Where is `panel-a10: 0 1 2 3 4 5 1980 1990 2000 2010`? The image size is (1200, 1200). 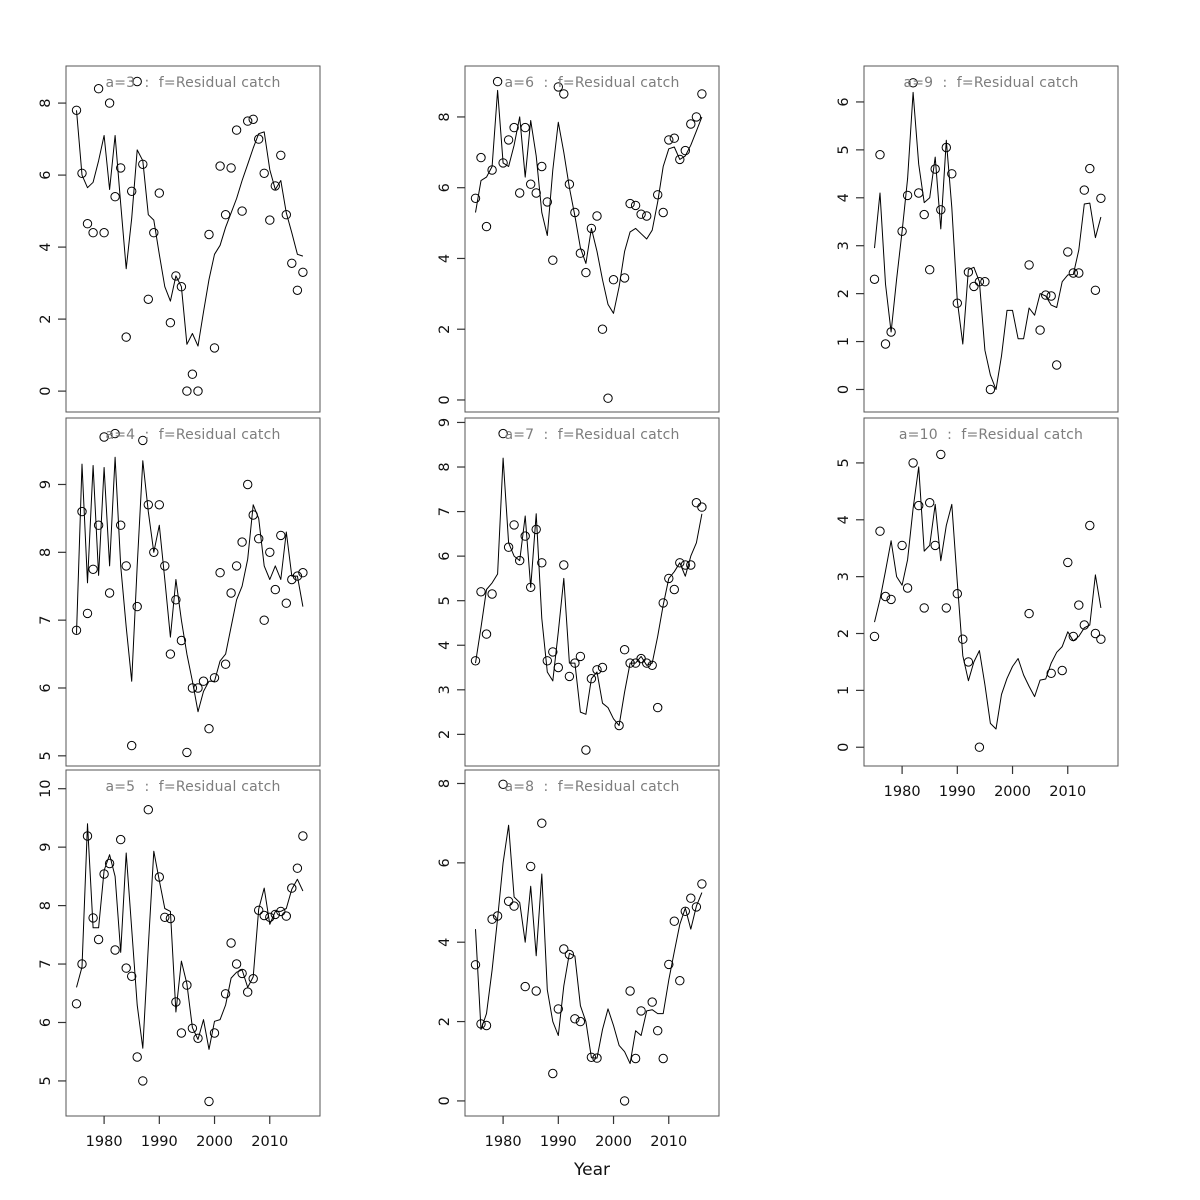
panel-a10: 0 1 2 3 4 5 1980 1990 2000 2010 is located at coordinates (977, 608).